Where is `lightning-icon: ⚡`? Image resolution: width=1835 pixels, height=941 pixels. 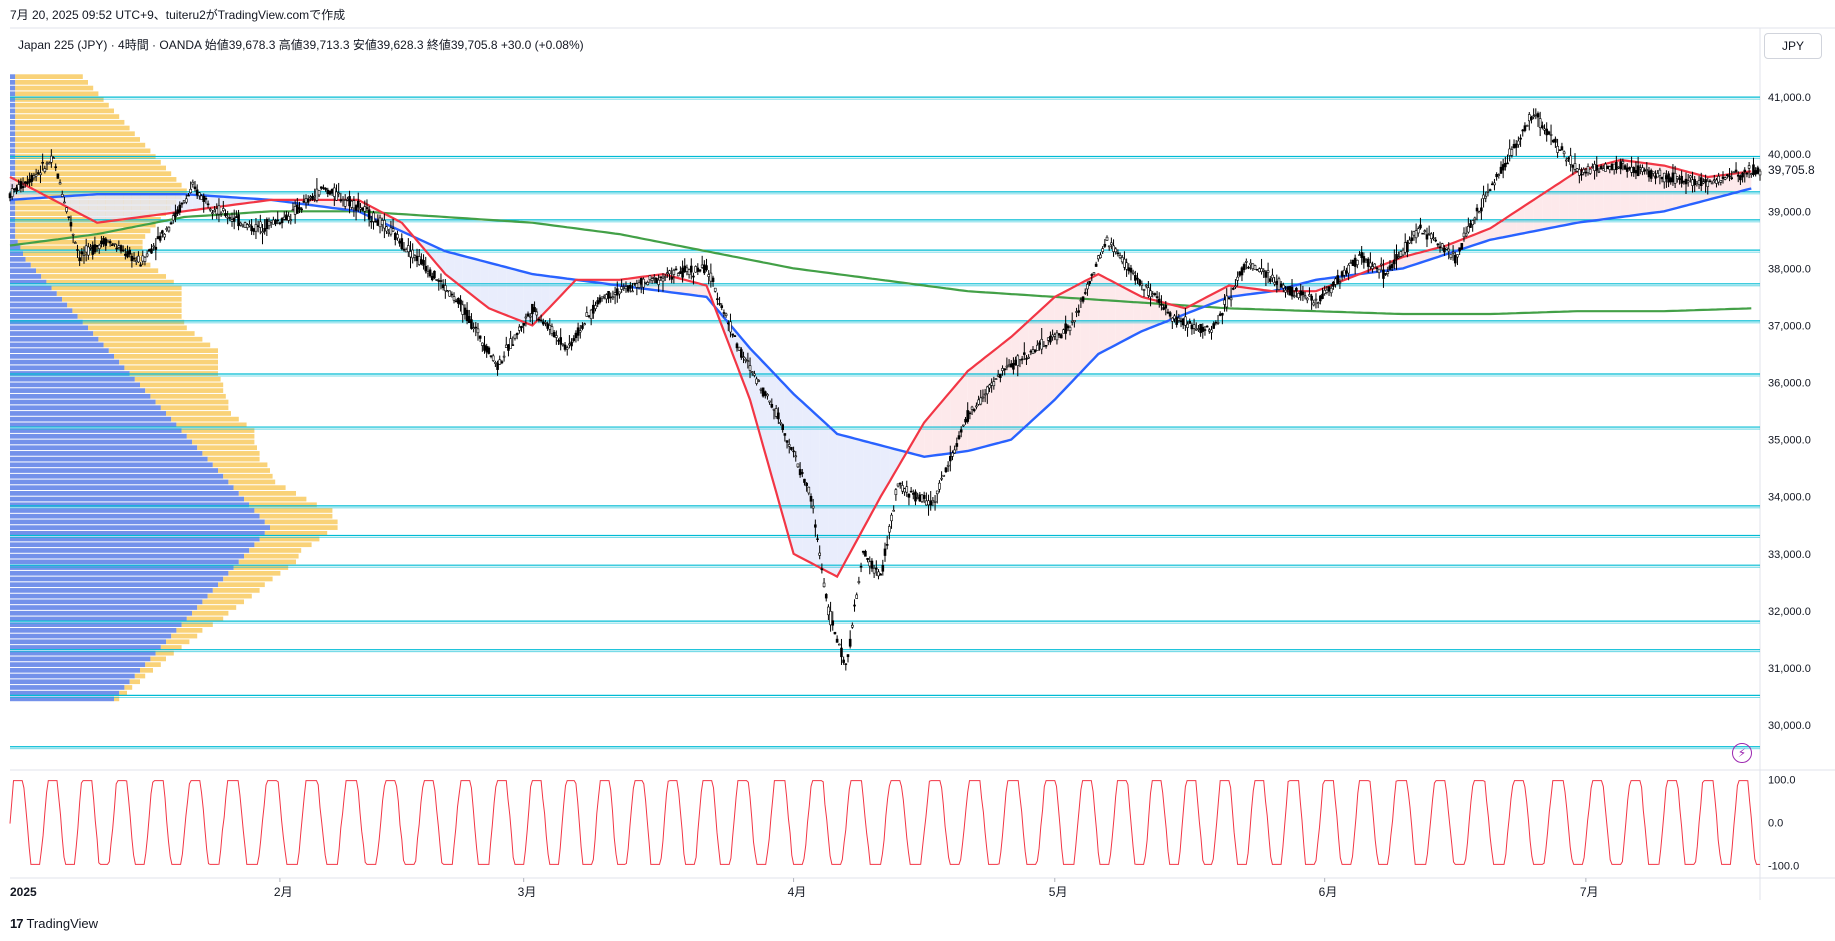 lightning-icon: ⚡ is located at coordinates (1742, 753).